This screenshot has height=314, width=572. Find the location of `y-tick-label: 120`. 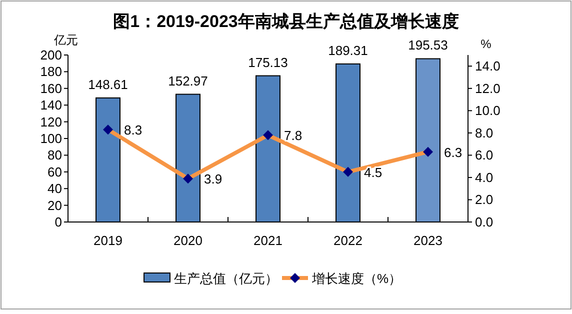

y-tick-label: 120 is located at coordinates (51, 122).